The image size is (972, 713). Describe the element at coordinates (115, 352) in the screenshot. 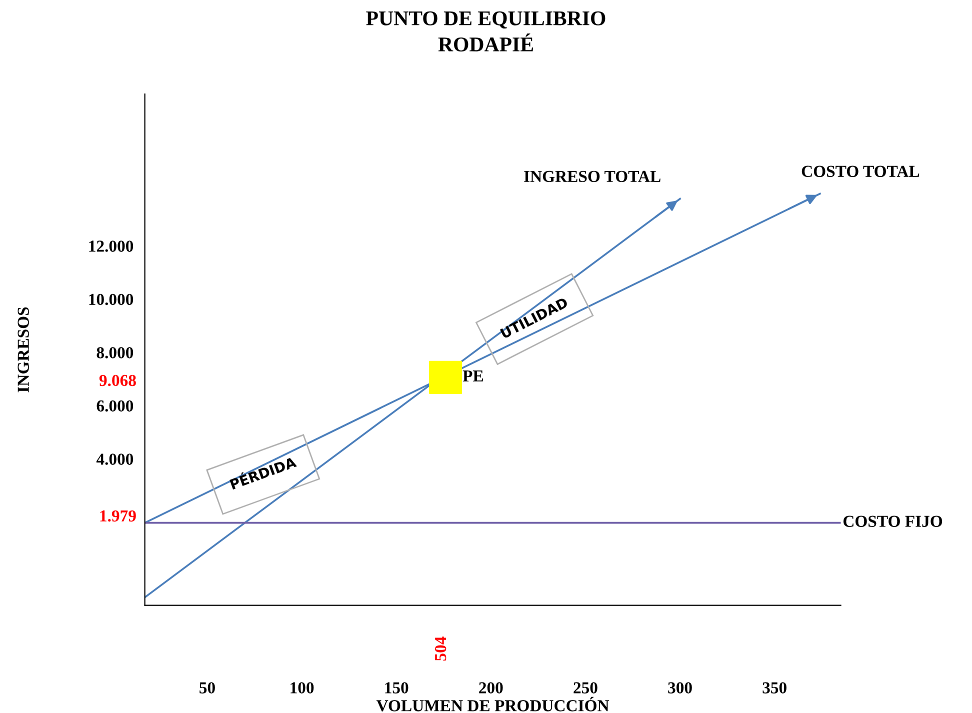

I see `y-tick-label: 8.000` at that location.